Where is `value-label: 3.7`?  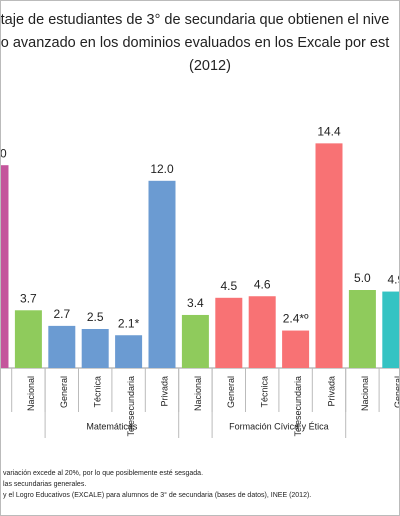 value-label: 3.7 is located at coordinates (28, 298).